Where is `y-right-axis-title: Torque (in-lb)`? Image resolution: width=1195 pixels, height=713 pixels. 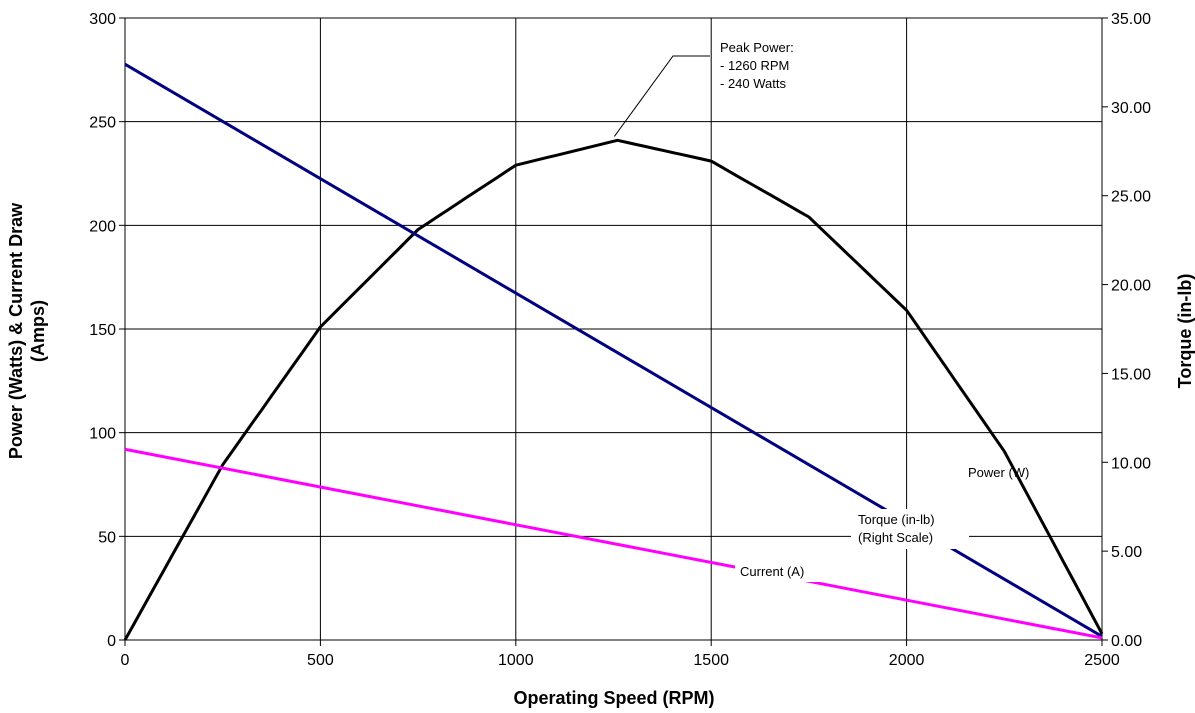
y-right-axis-title: Torque (in-lb) is located at coordinates (1185, 331).